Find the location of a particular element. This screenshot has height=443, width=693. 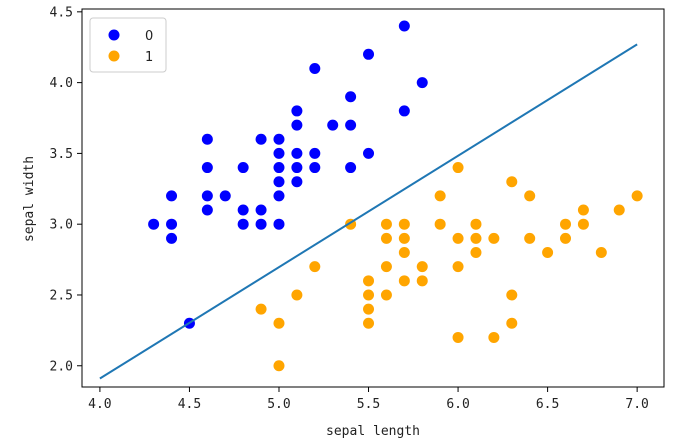

x-tick-label: 5.0 is located at coordinates (278, 404).